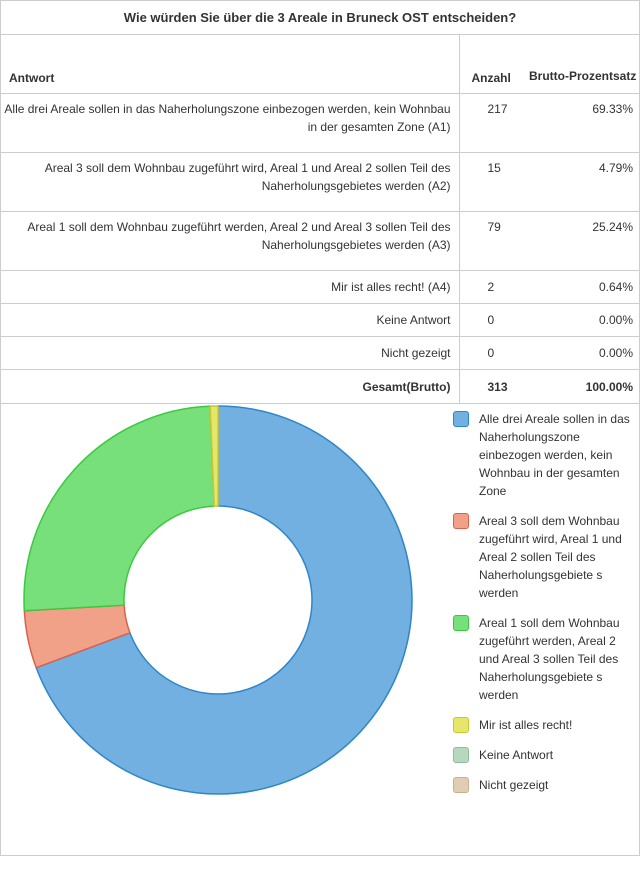  I want to click on legend-item: Mir ist alles recht!, so click(541, 725).